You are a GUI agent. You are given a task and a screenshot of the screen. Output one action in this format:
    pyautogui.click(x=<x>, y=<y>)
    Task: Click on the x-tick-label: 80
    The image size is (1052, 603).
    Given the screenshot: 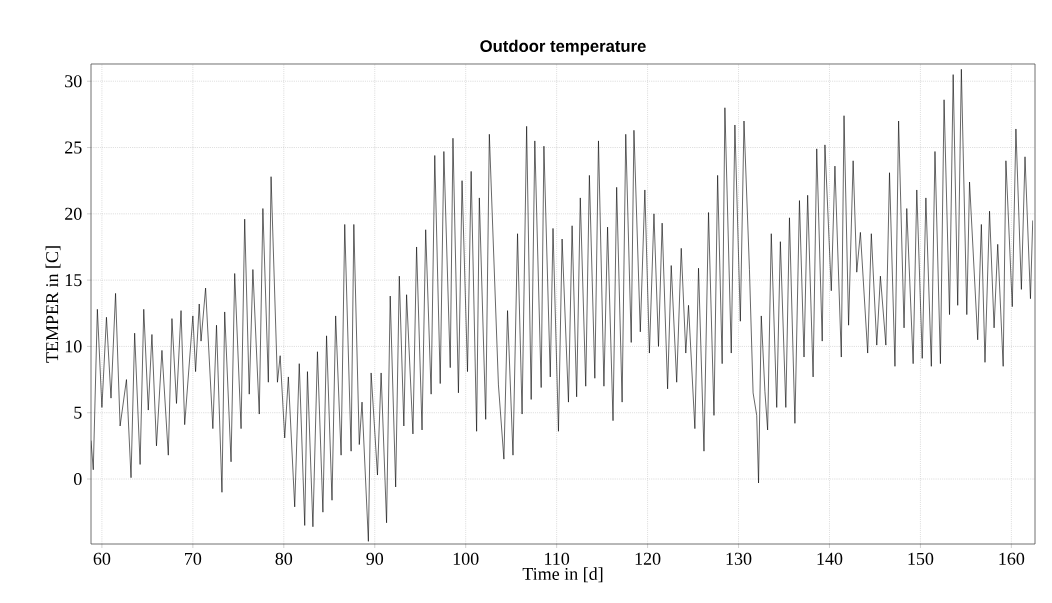 What is the action you would take?
    pyautogui.click(x=284, y=558)
    